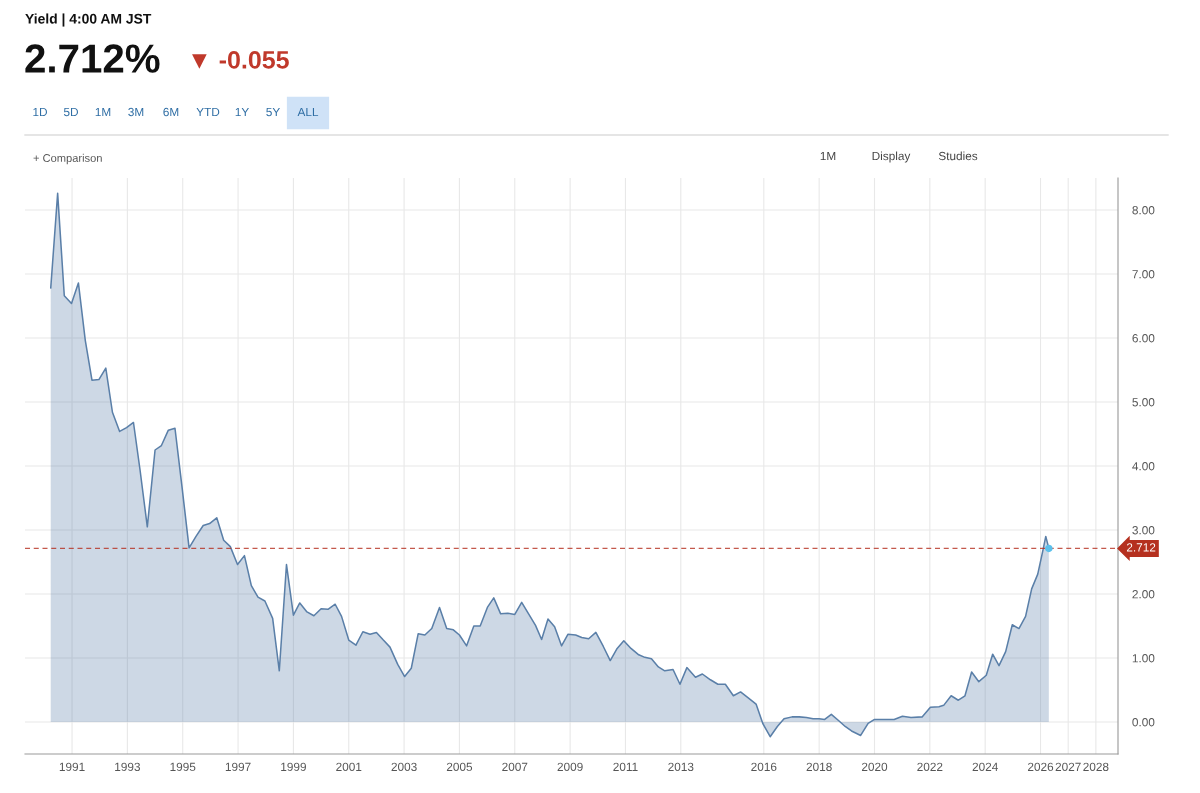  Describe the element at coordinates (1096, 766) in the screenshot. I see `x-tick-label: 2028` at that location.